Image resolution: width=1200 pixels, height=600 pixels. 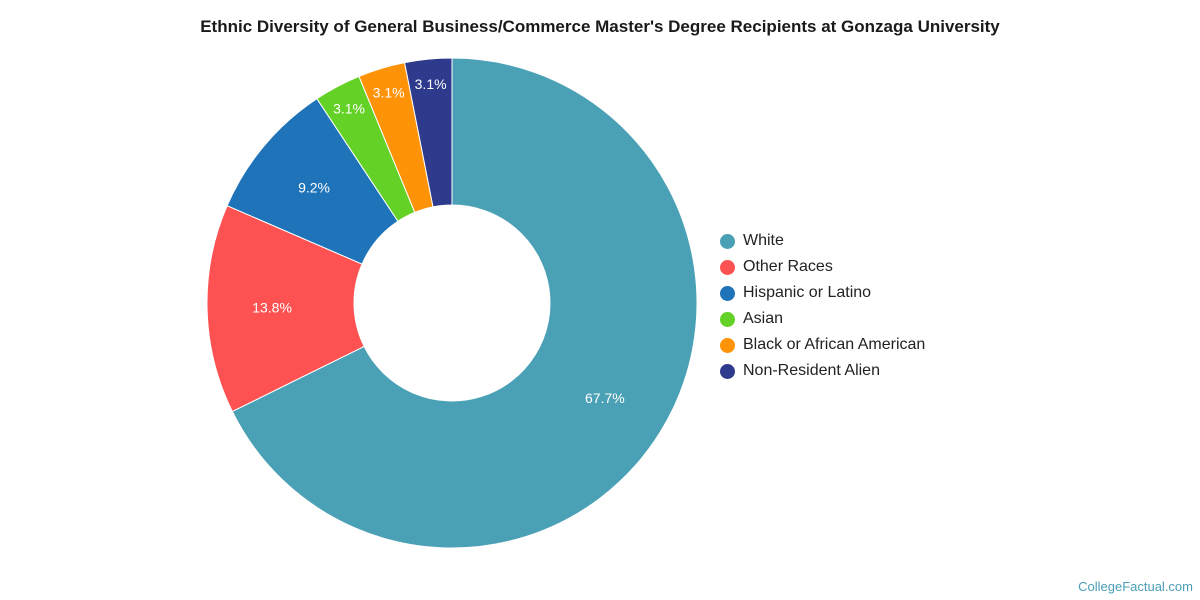 What do you see at coordinates (431, 84) in the screenshot?
I see `slice-label-non-resident-alien: 3.1%` at bounding box center [431, 84].